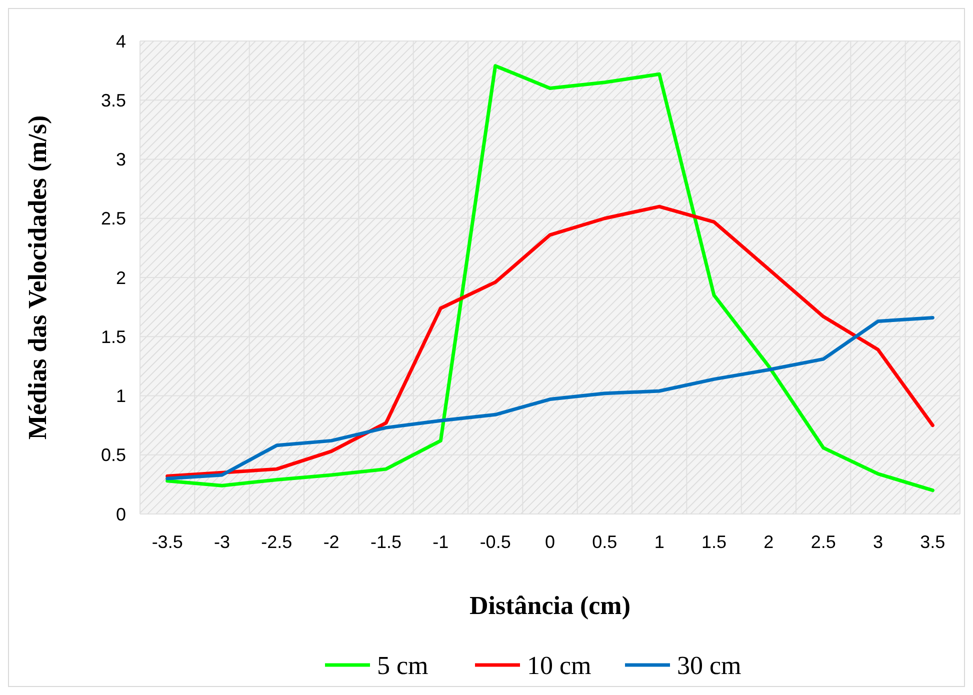 This screenshot has height=695, width=973. Describe the element at coordinates (769, 542) in the screenshot. I see `x-tick-label: 2` at that location.